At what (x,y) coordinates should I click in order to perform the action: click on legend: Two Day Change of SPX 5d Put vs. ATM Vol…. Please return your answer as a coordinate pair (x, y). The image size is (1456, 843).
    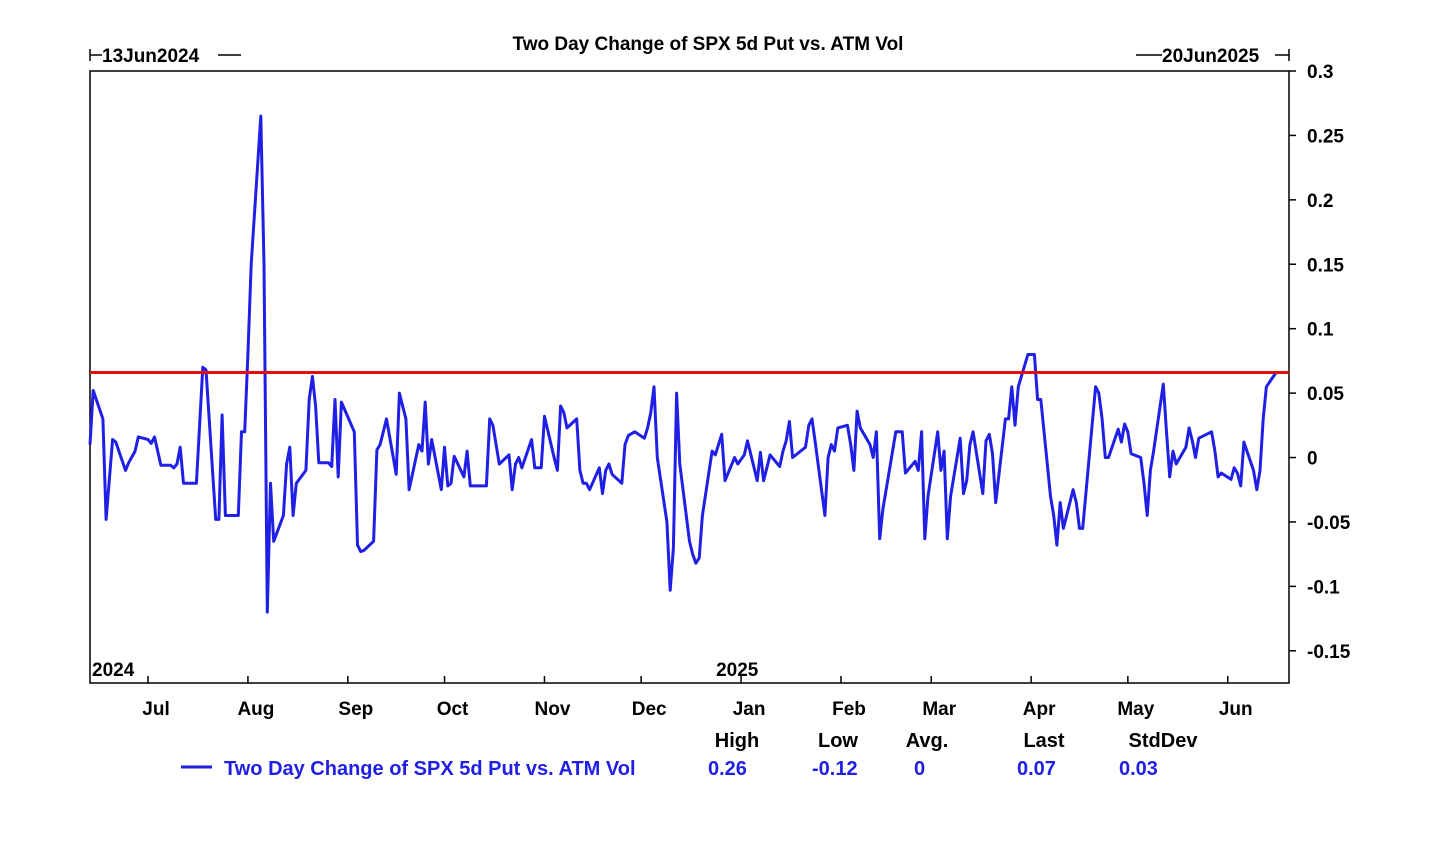
    Looking at the image, I should click on (689, 755).